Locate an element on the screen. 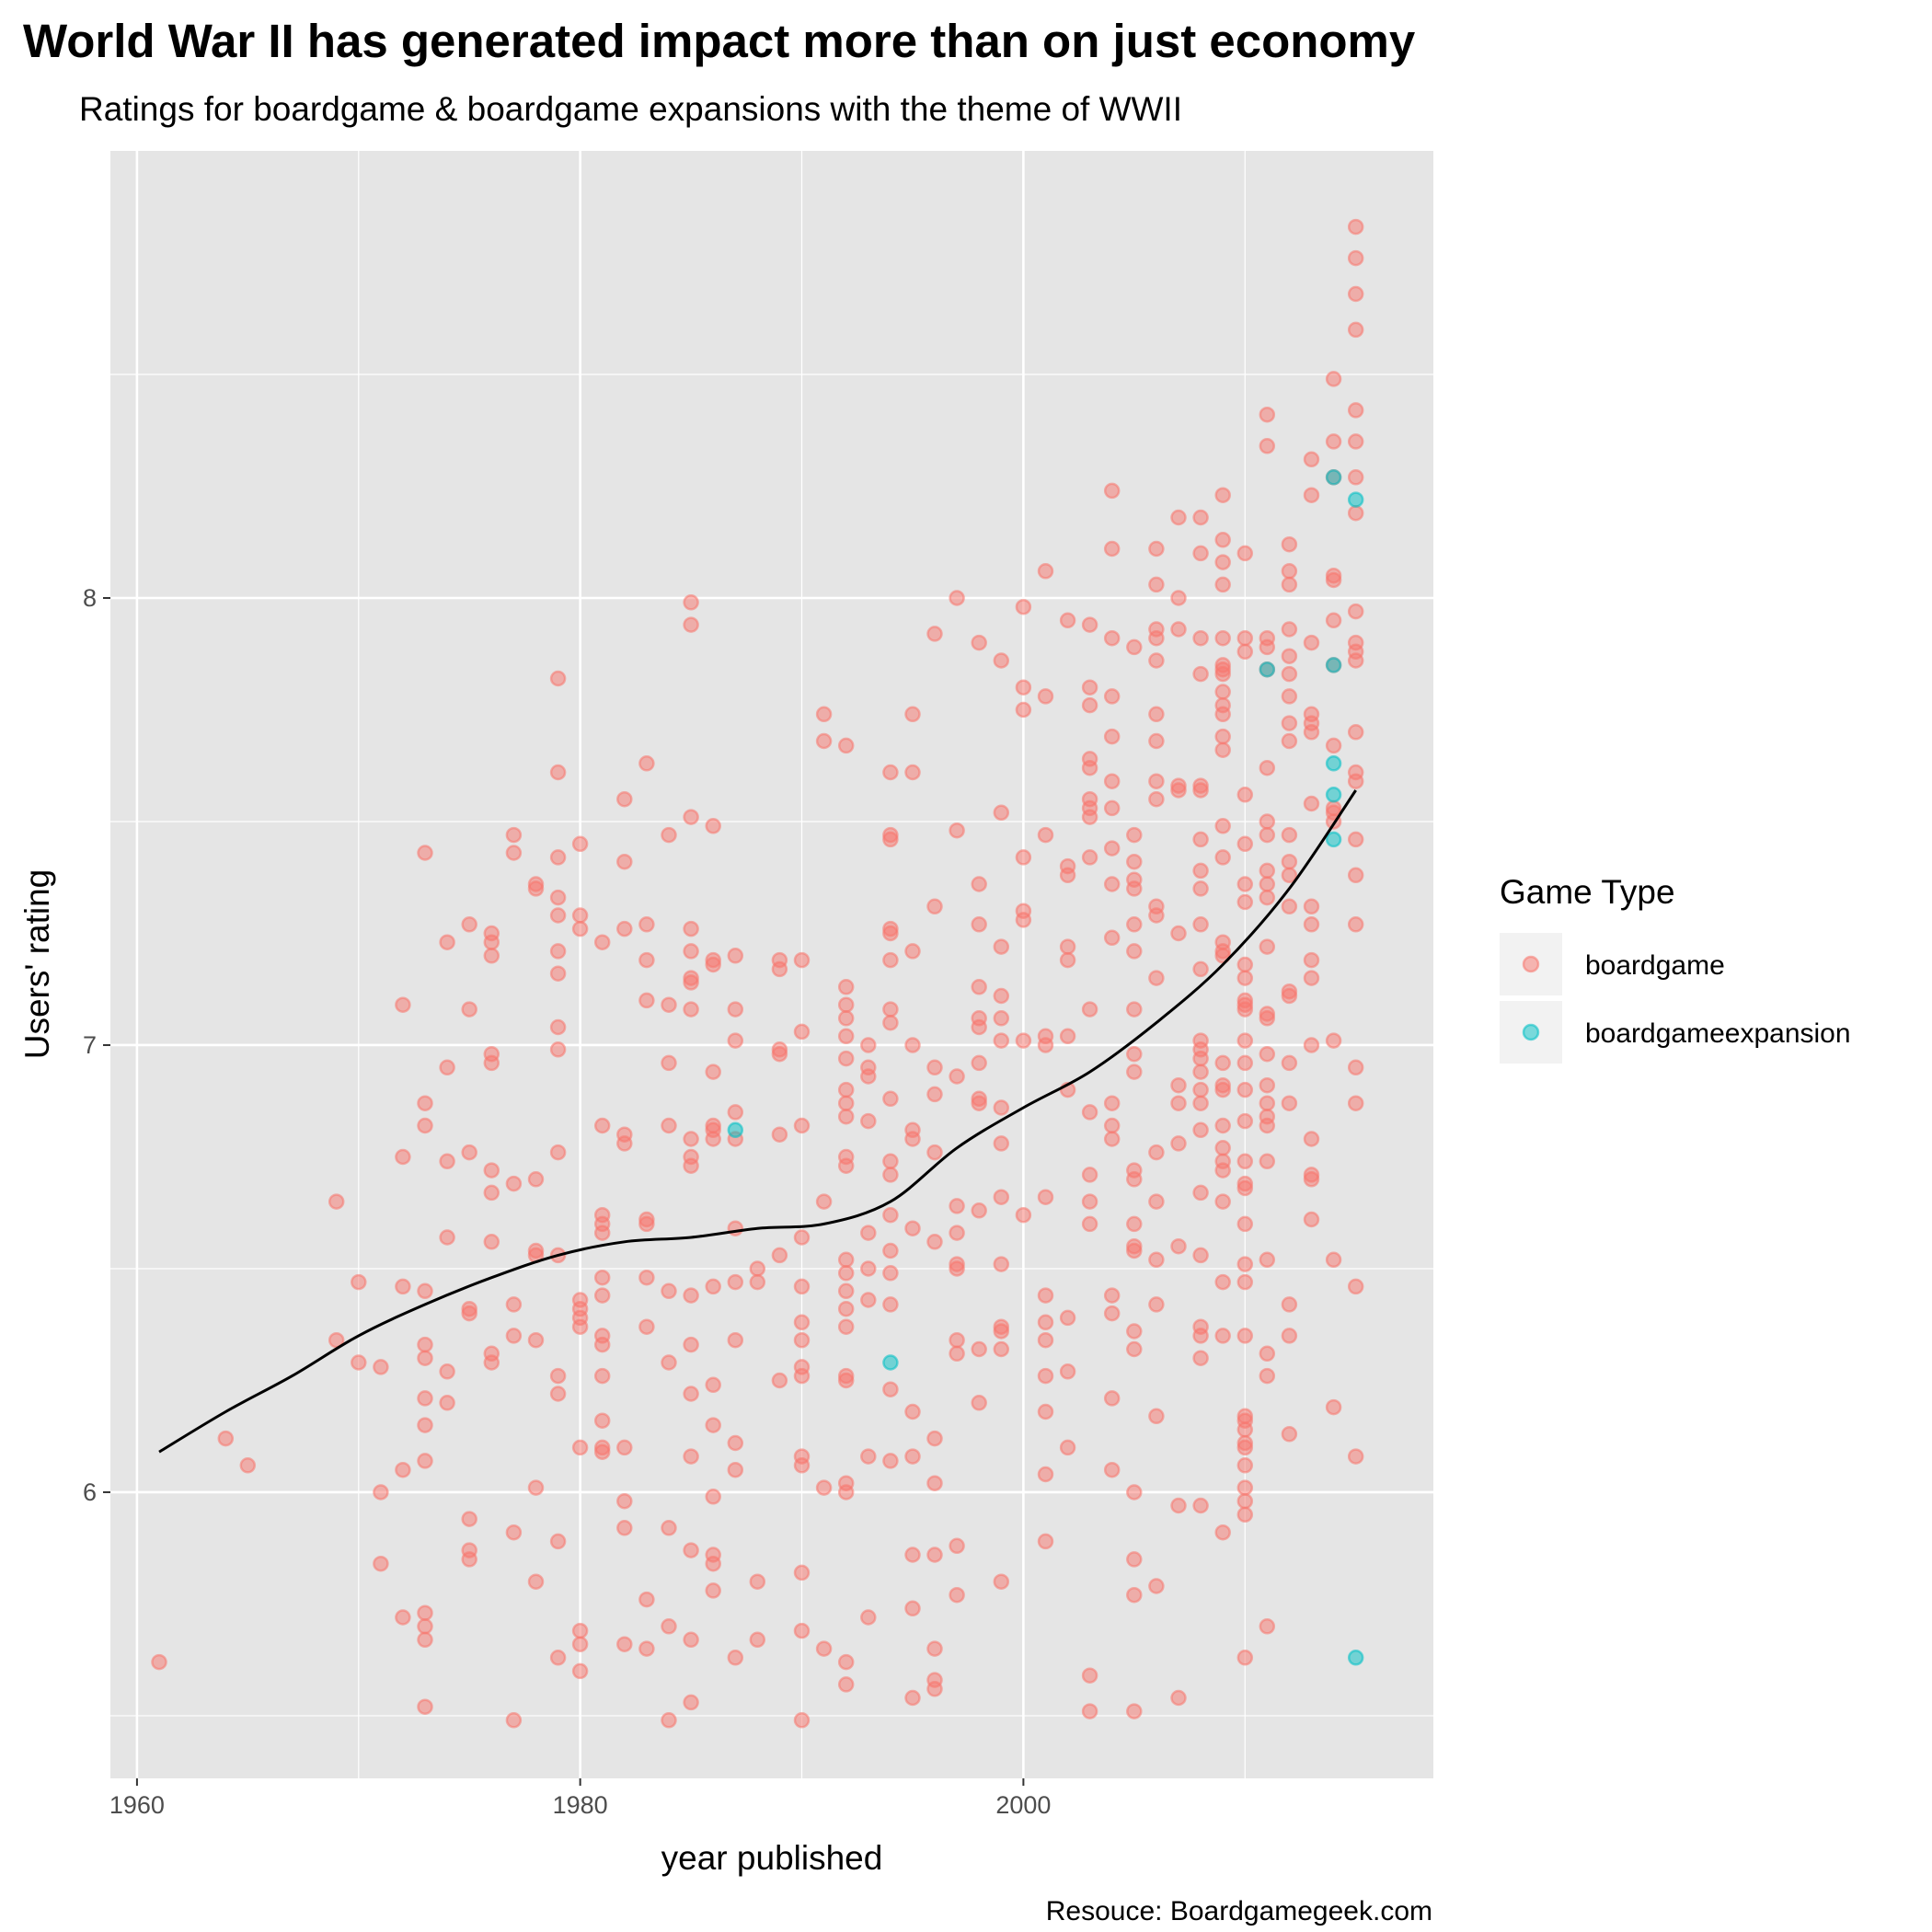 This screenshot has width=1932, height=1932. legend-label-boardgame: boardgame is located at coordinates (1655, 965).